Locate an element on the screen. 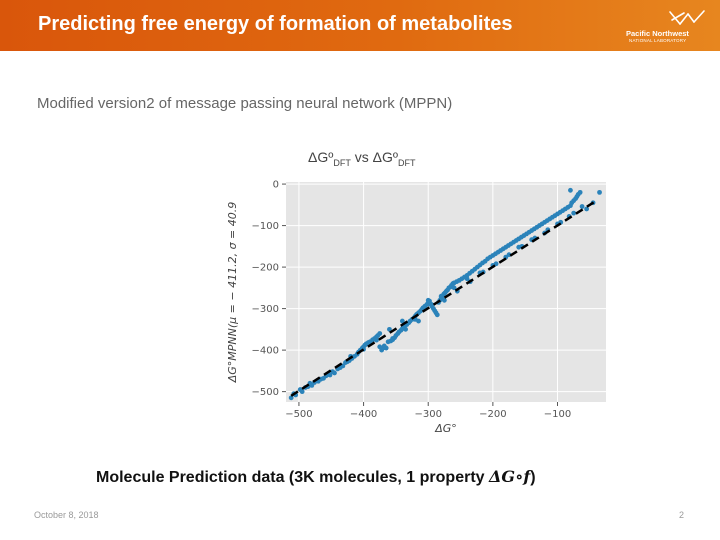 This screenshot has width=720, height=540. y-tick-label: 0 is located at coordinates (276, 185).